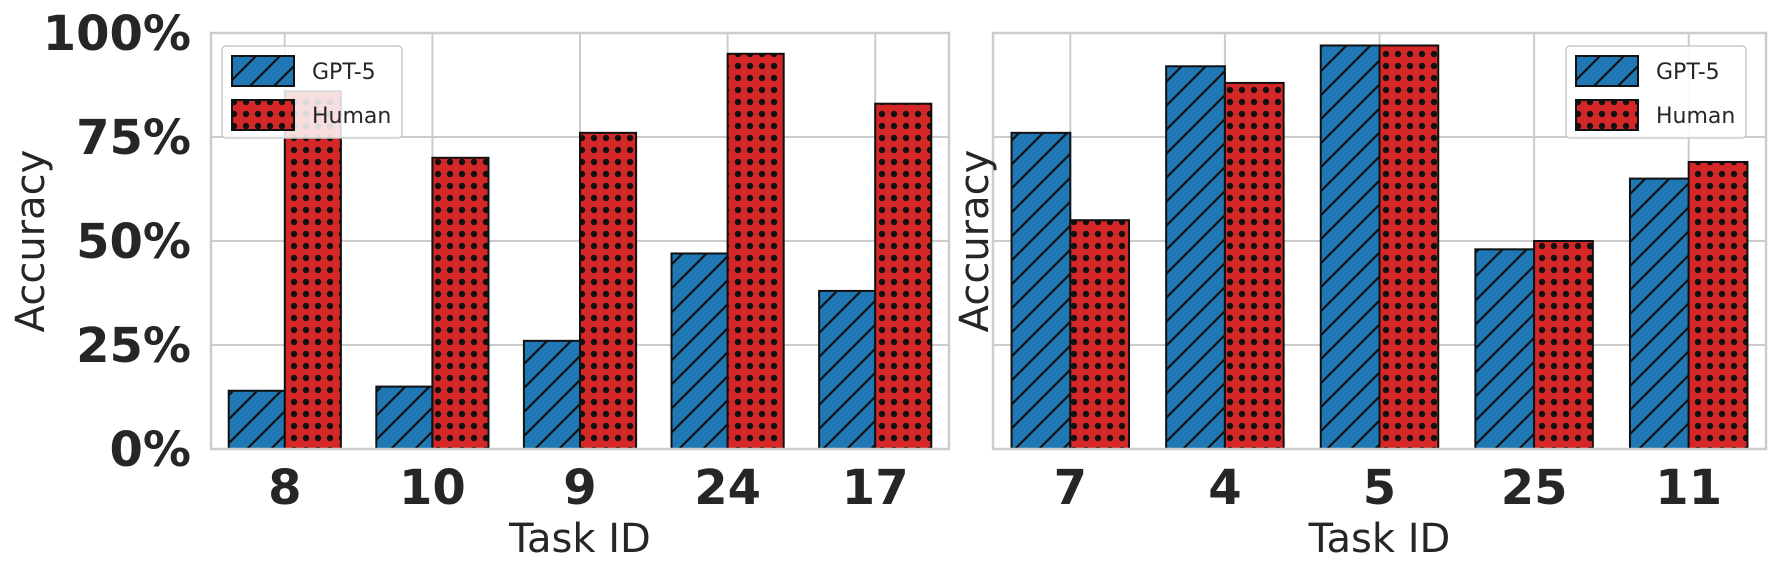  What do you see at coordinates (1688, 488) in the screenshot?
I see `x-tick-label: 11` at bounding box center [1688, 488].